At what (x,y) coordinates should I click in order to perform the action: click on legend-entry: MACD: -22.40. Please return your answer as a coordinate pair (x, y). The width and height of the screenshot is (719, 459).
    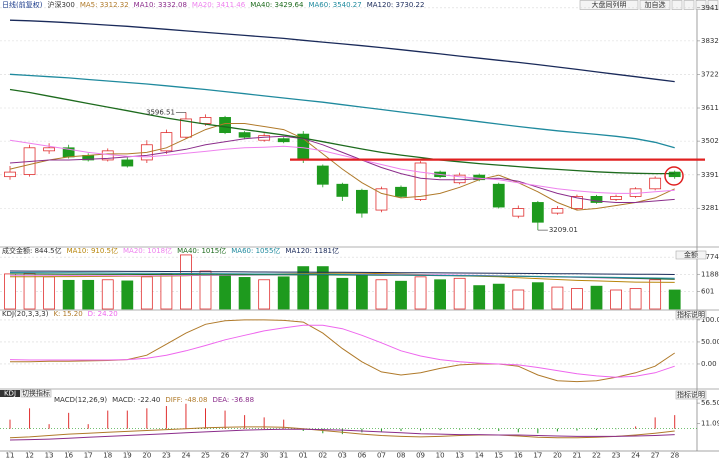
    Looking at the image, I should click on (136, 400).